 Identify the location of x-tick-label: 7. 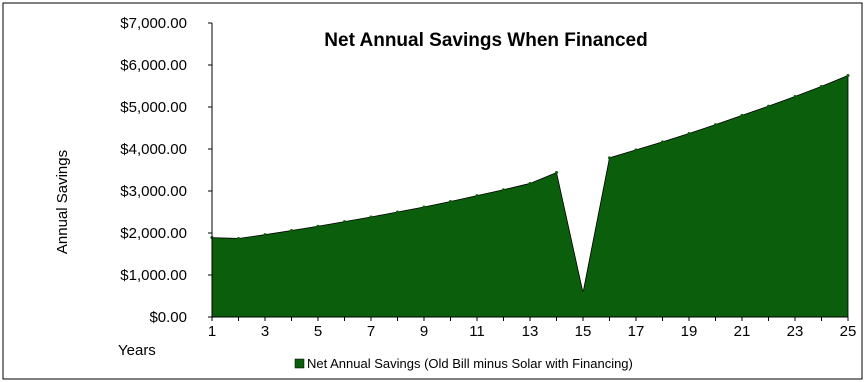
(371, 331).